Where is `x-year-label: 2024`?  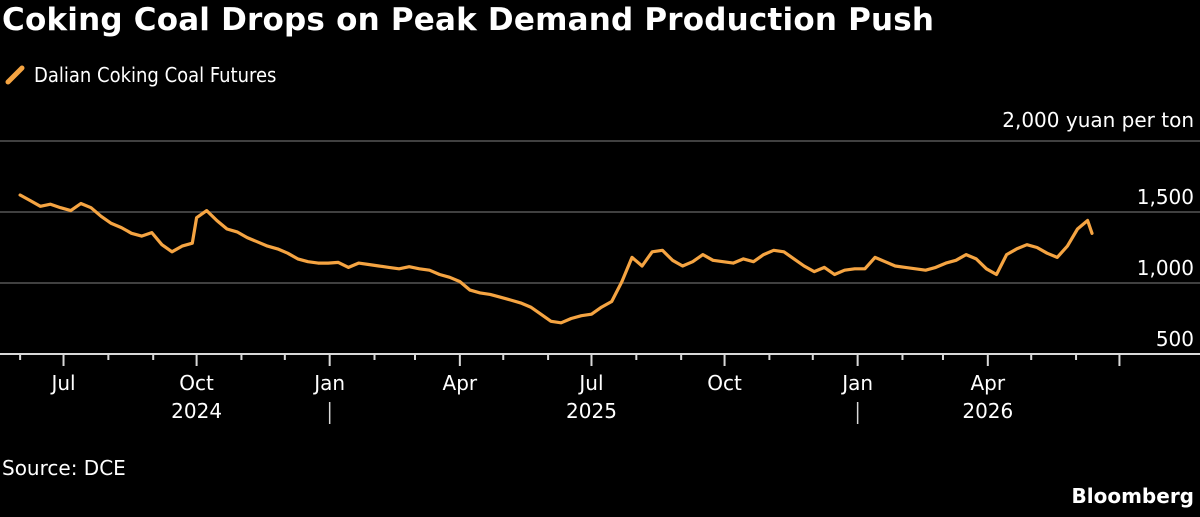 x-year-label: 2024 is located at coordinates (196, 411).